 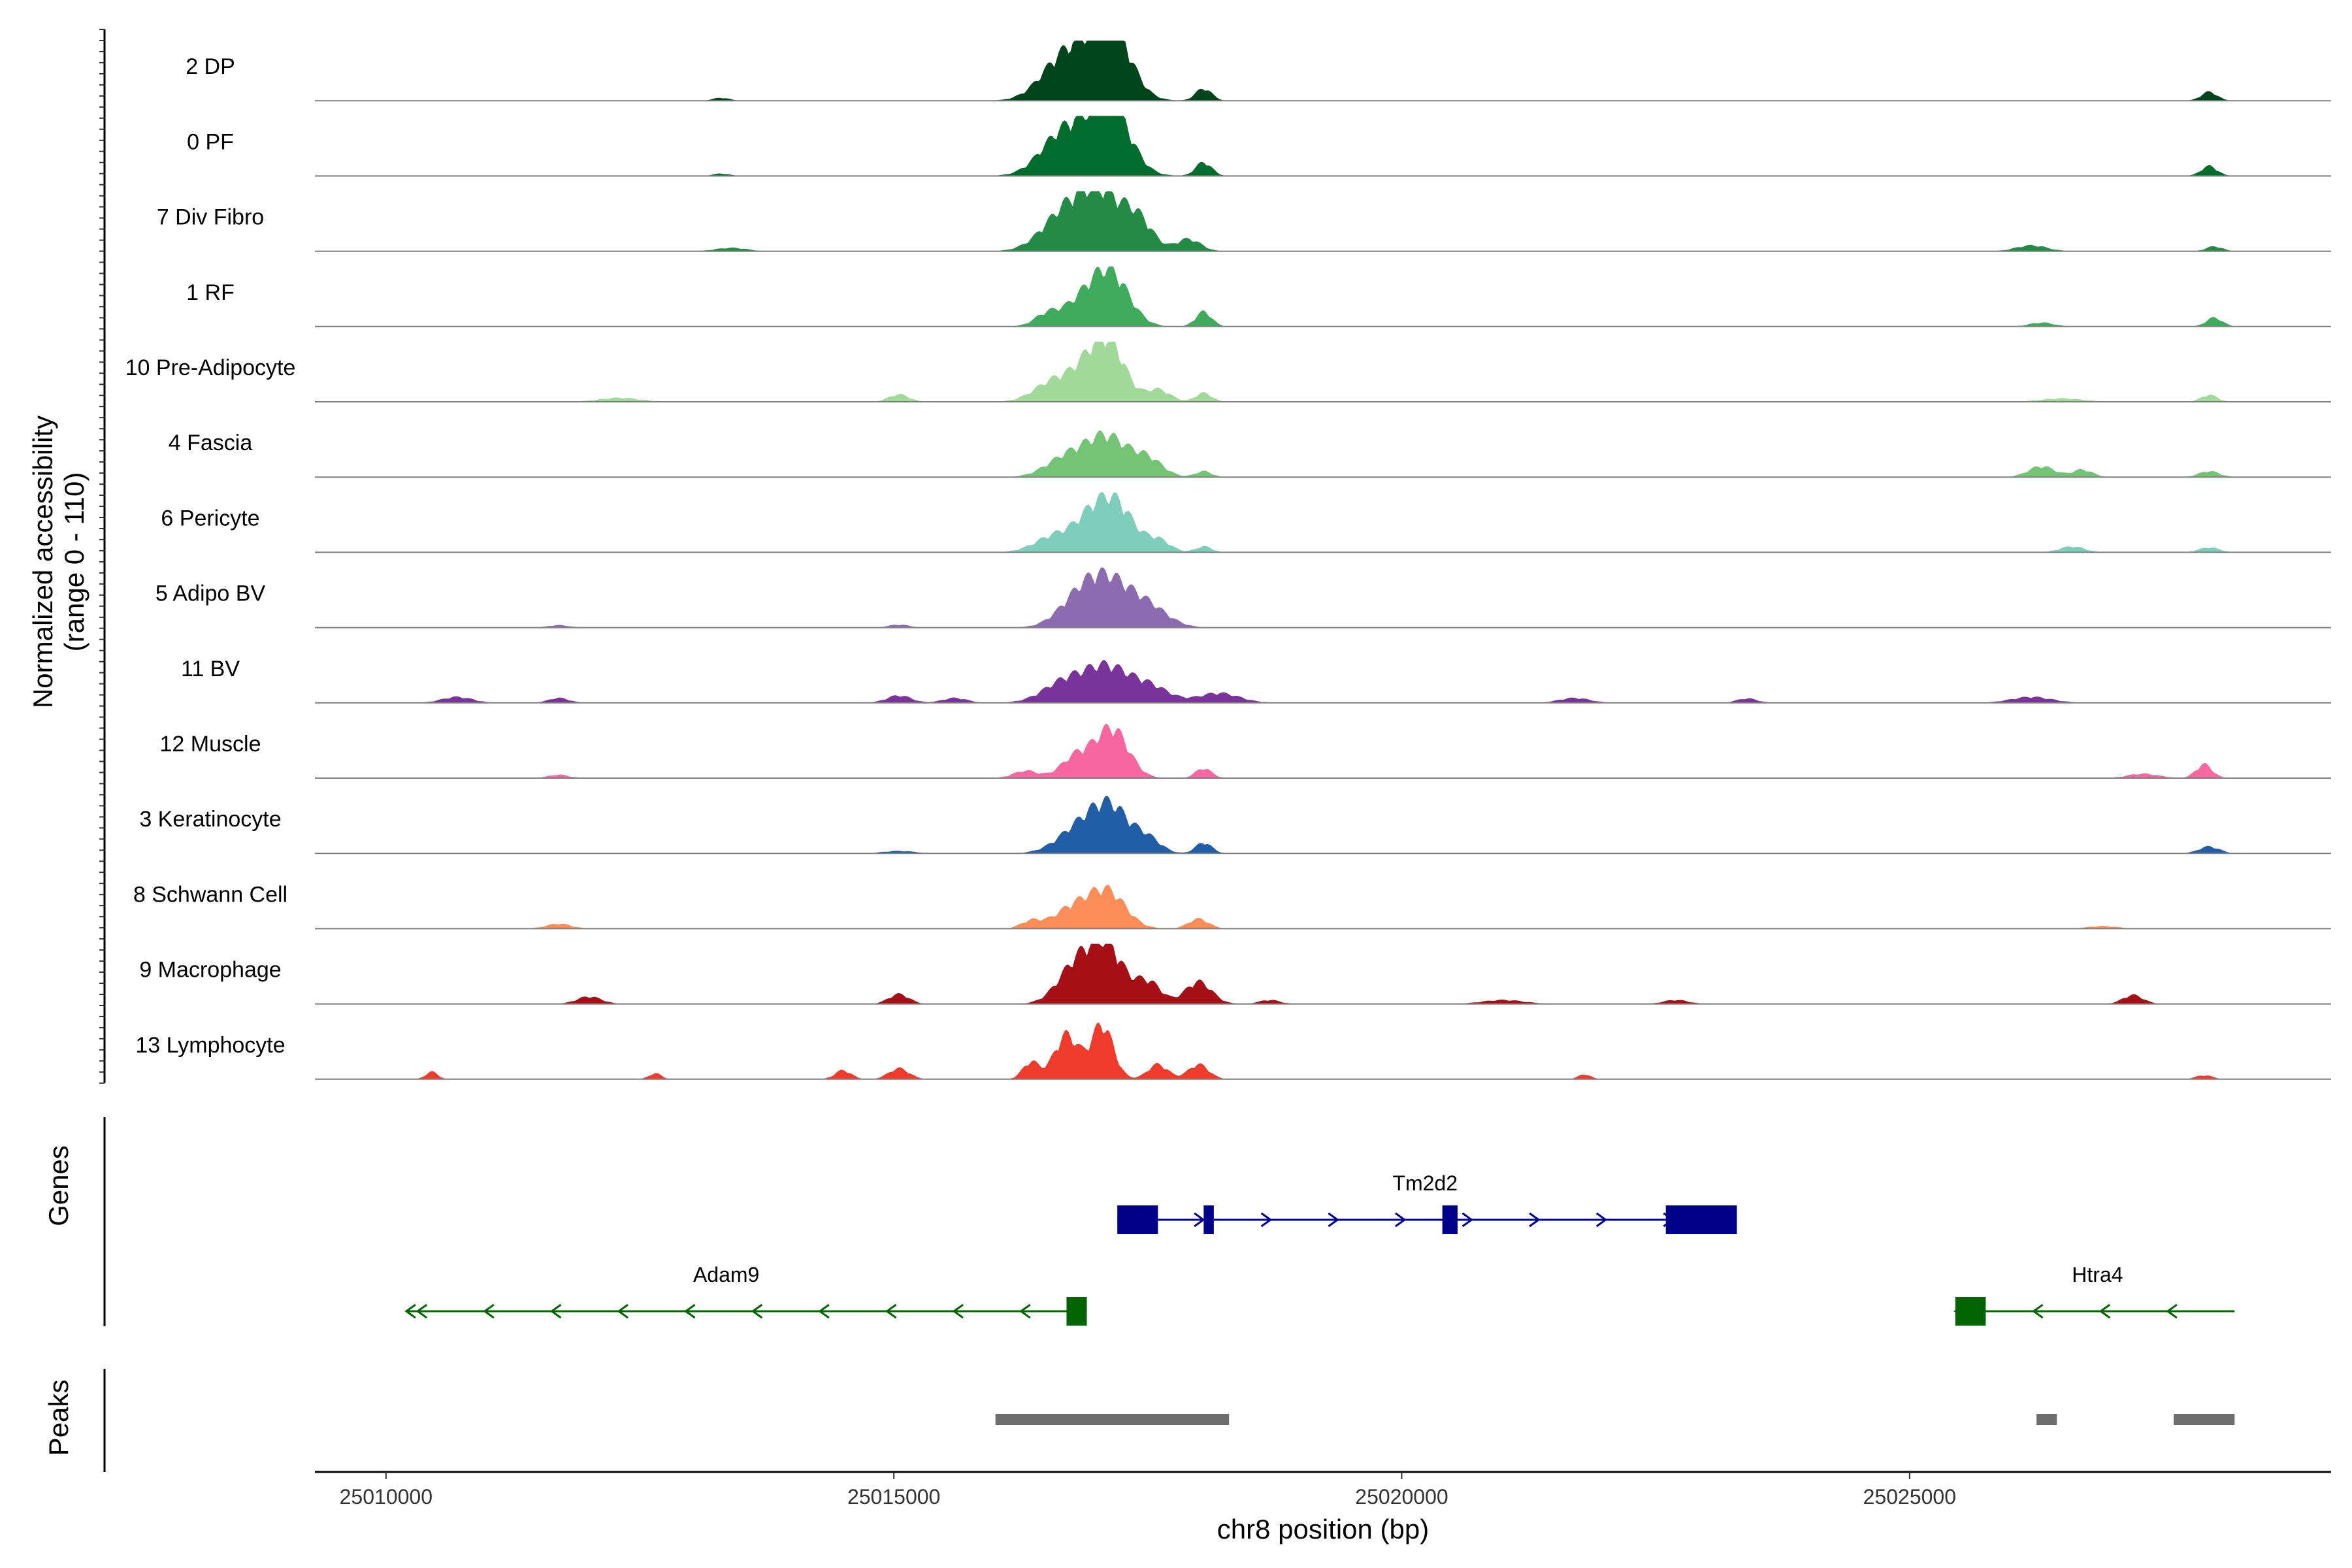 I want to click on y-axis-label-line1: Normalized accessibility, so click(x=42, y=562).